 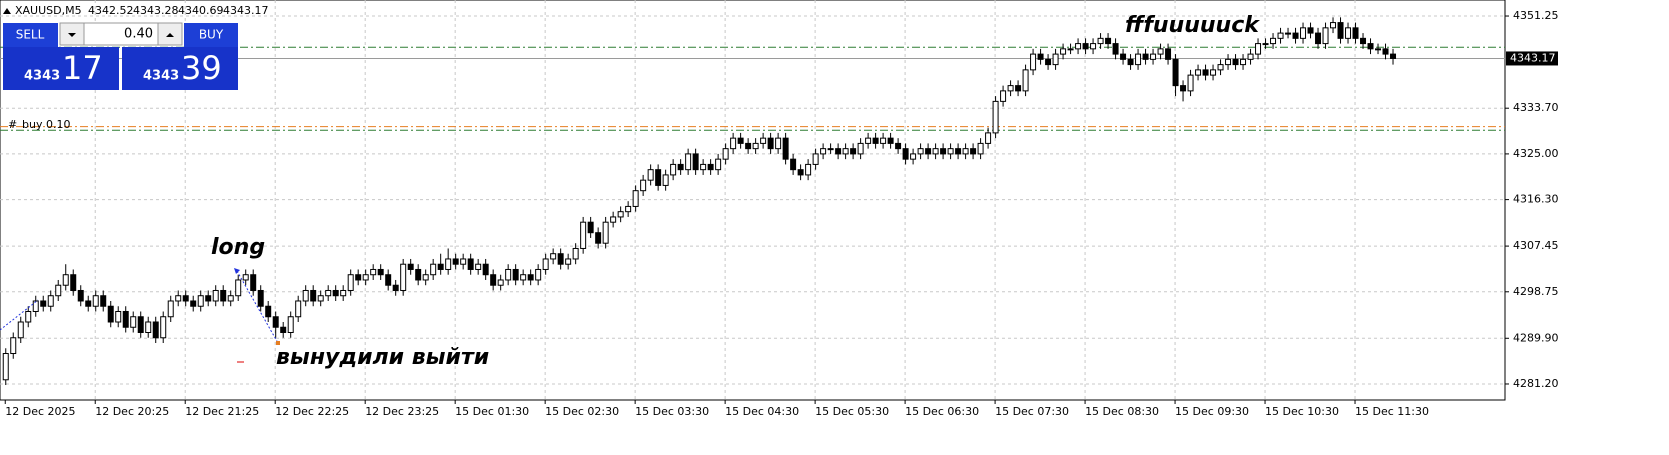 What do you see at coordinates (672, 411) in the screenshot?
I see `x-tick-label: 15 Dec 03:30` at bounding box center [672, 411].